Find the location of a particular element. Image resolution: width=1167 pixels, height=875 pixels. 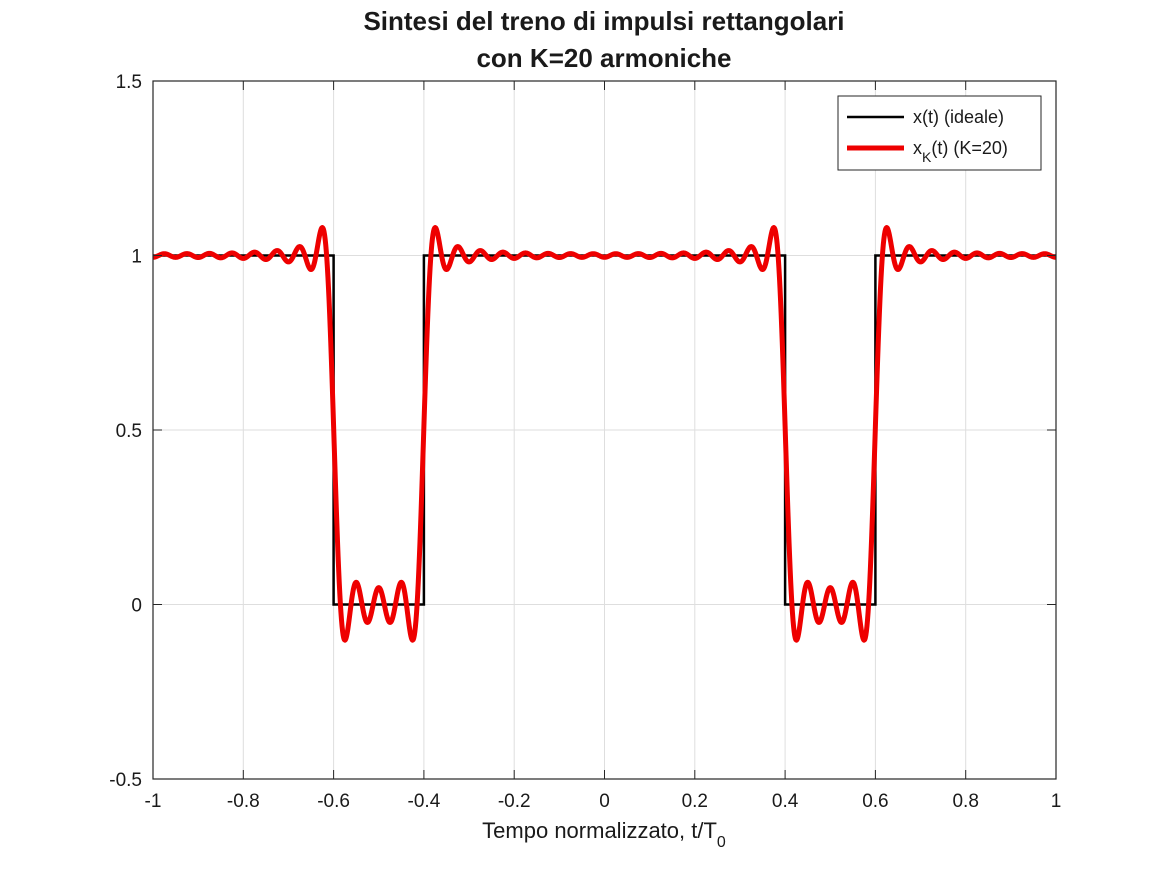

y-tick-label: 0 is located at coordinates (136, 606).